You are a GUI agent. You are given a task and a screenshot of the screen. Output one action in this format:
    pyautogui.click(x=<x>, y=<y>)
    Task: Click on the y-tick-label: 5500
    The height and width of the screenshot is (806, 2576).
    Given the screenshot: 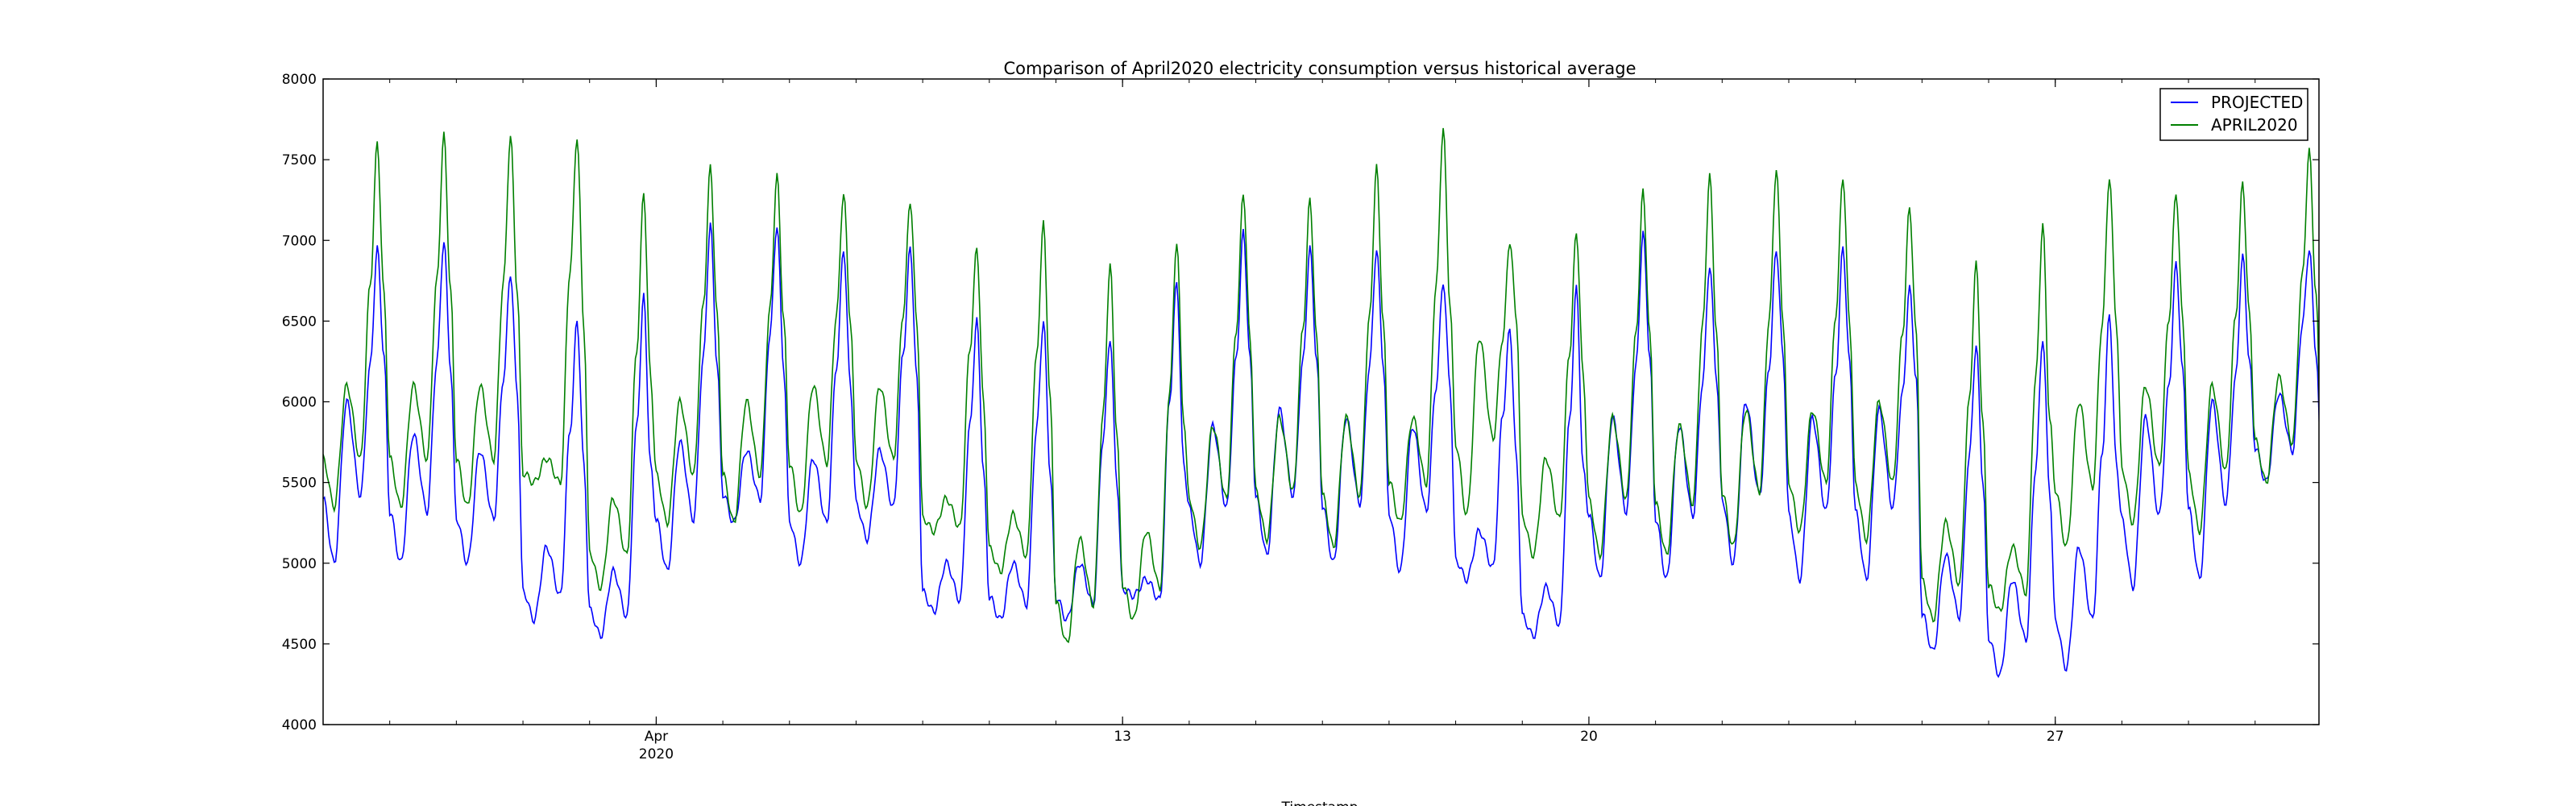 What is the action you would take?
    pyautogui.click(x=299, y=484)
    